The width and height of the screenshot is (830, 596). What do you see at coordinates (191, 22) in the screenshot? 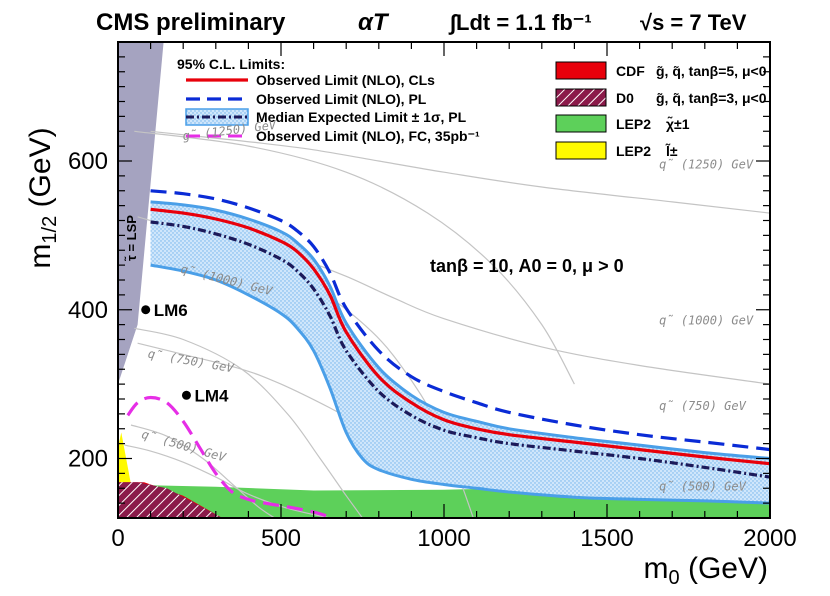
I see `experiment-label: CMS preliminary` at bounding box center [191, 22].